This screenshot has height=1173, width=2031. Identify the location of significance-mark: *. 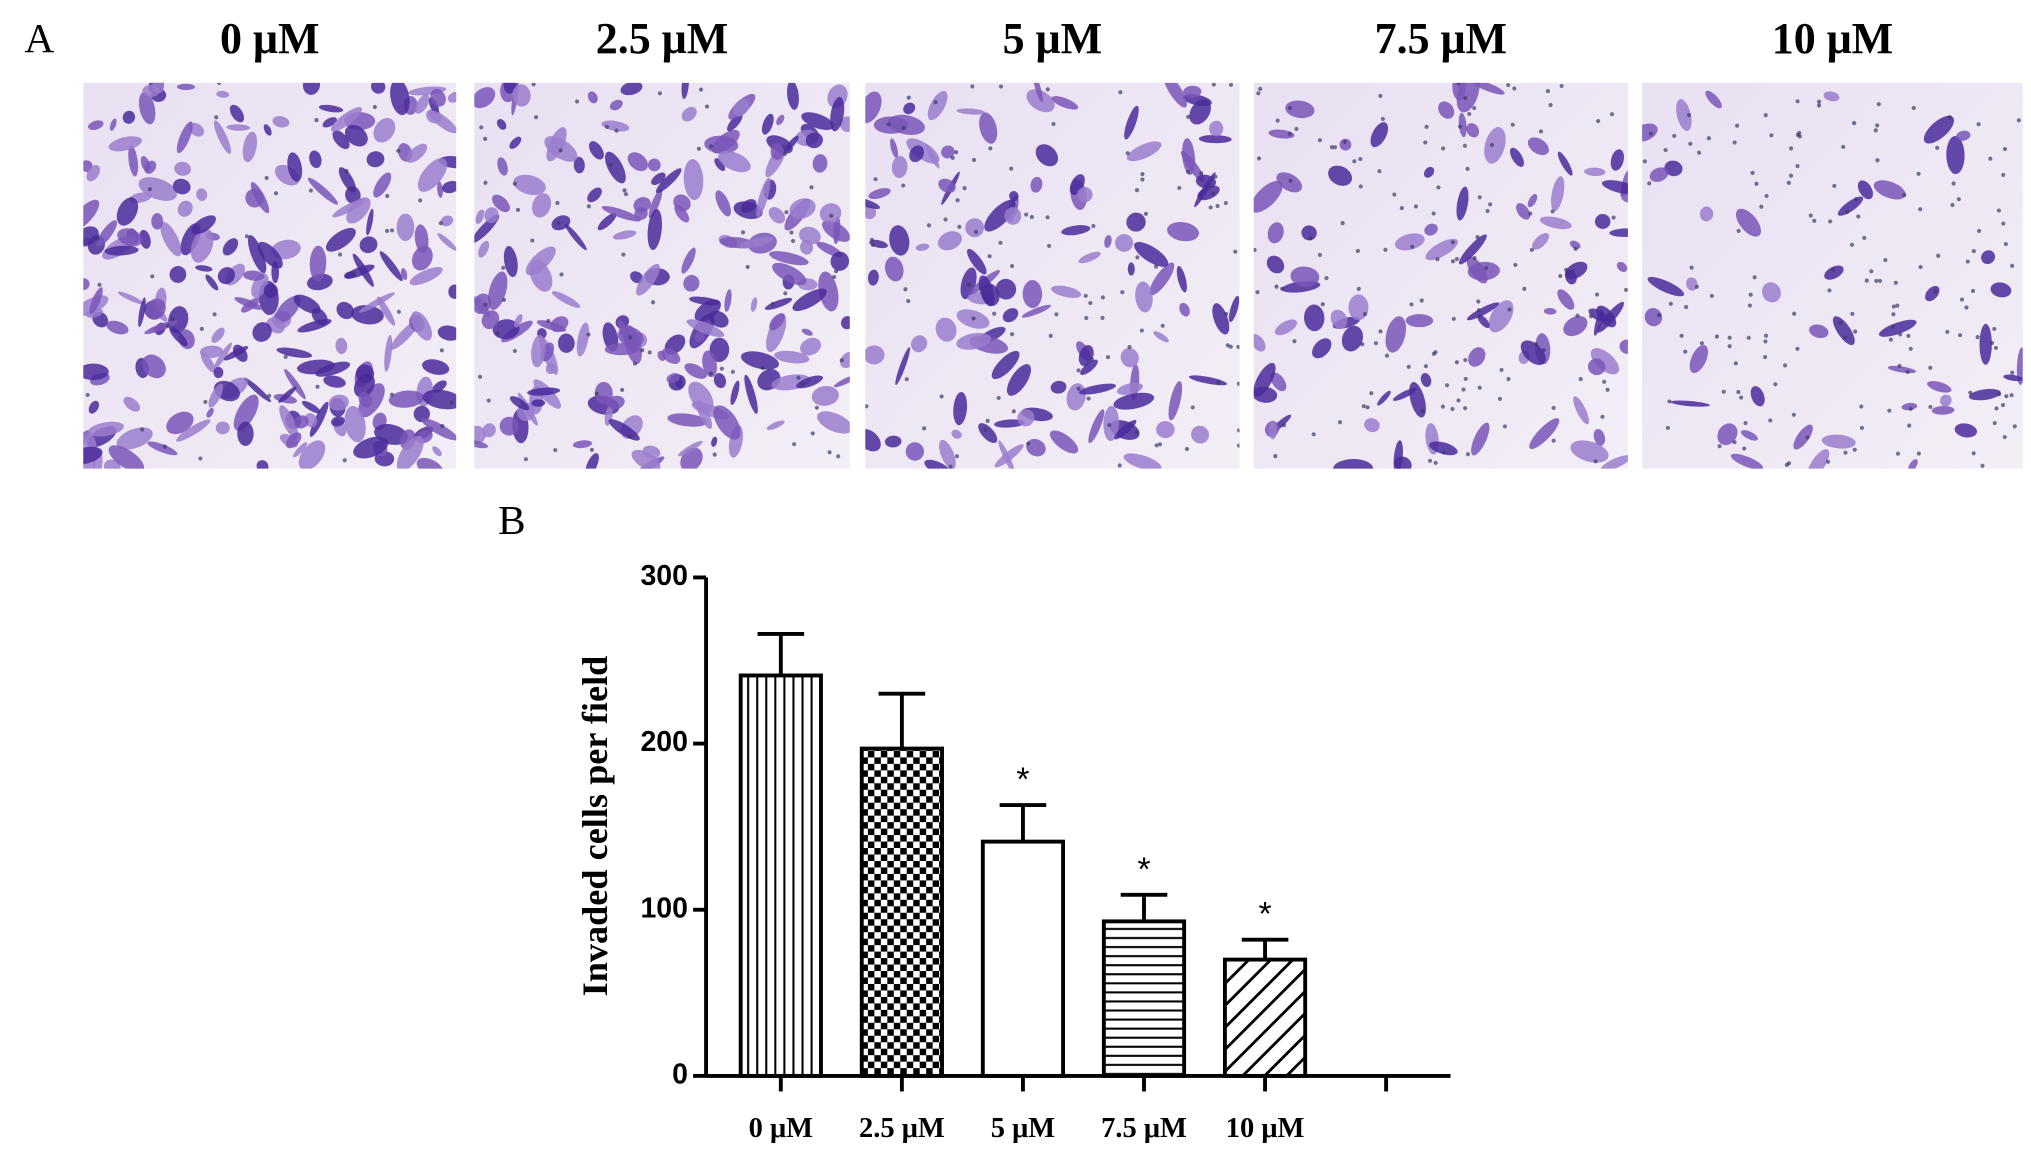
(1143, 869).